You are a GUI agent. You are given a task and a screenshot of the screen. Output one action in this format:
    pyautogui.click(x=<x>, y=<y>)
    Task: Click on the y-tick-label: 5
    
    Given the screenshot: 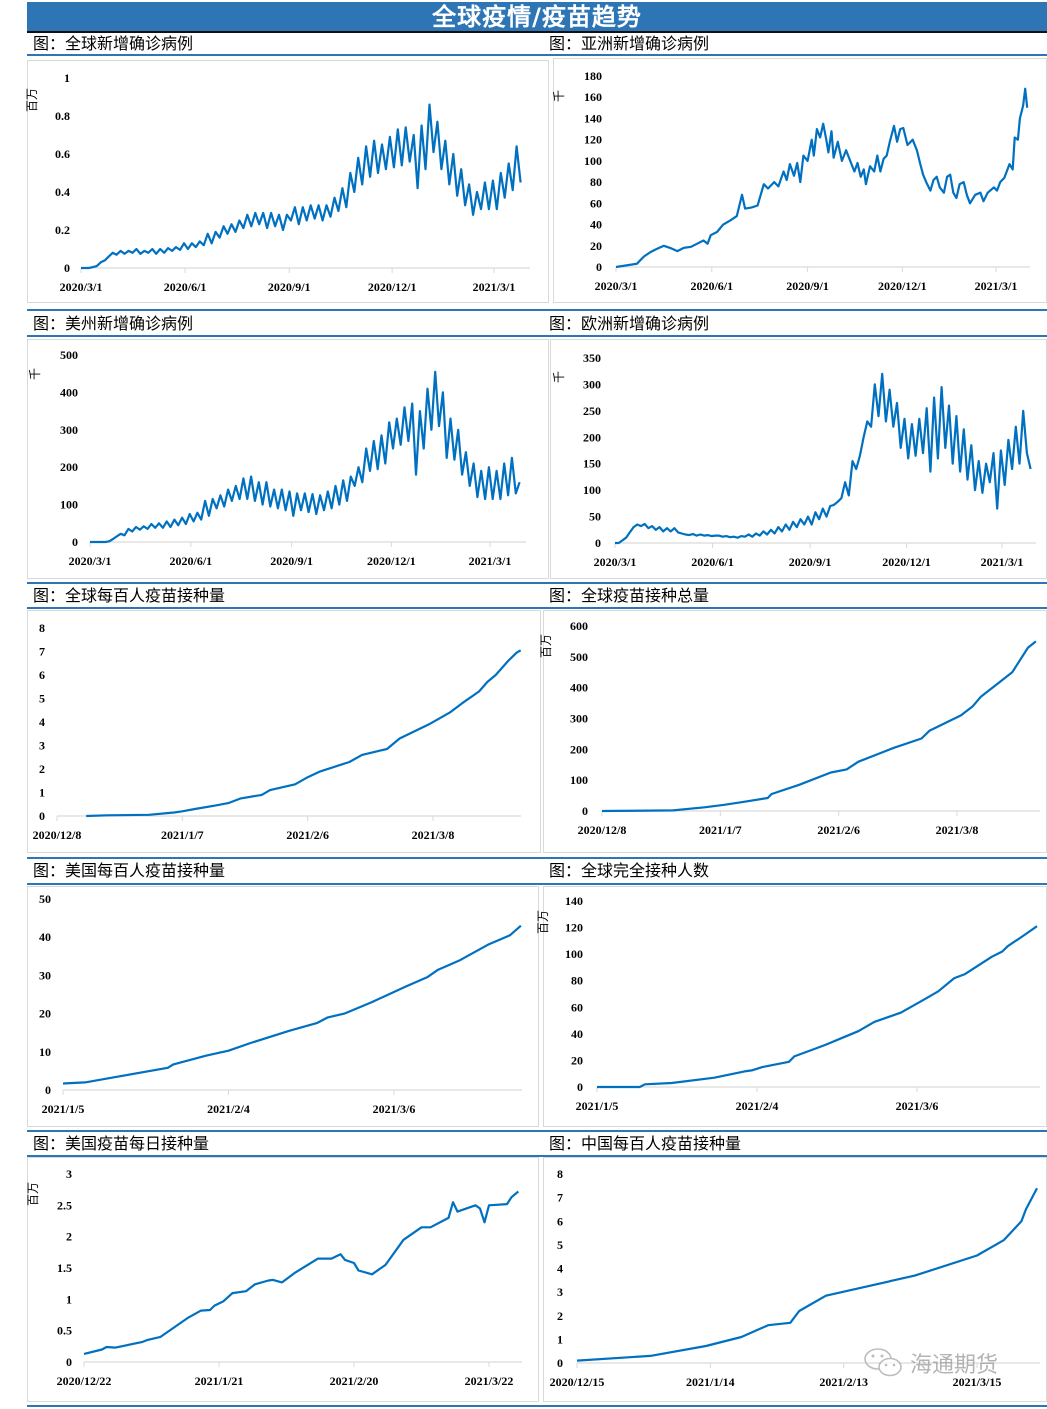 What is the action you would take?
    pyautogui.click(x=560, y=1245)
    